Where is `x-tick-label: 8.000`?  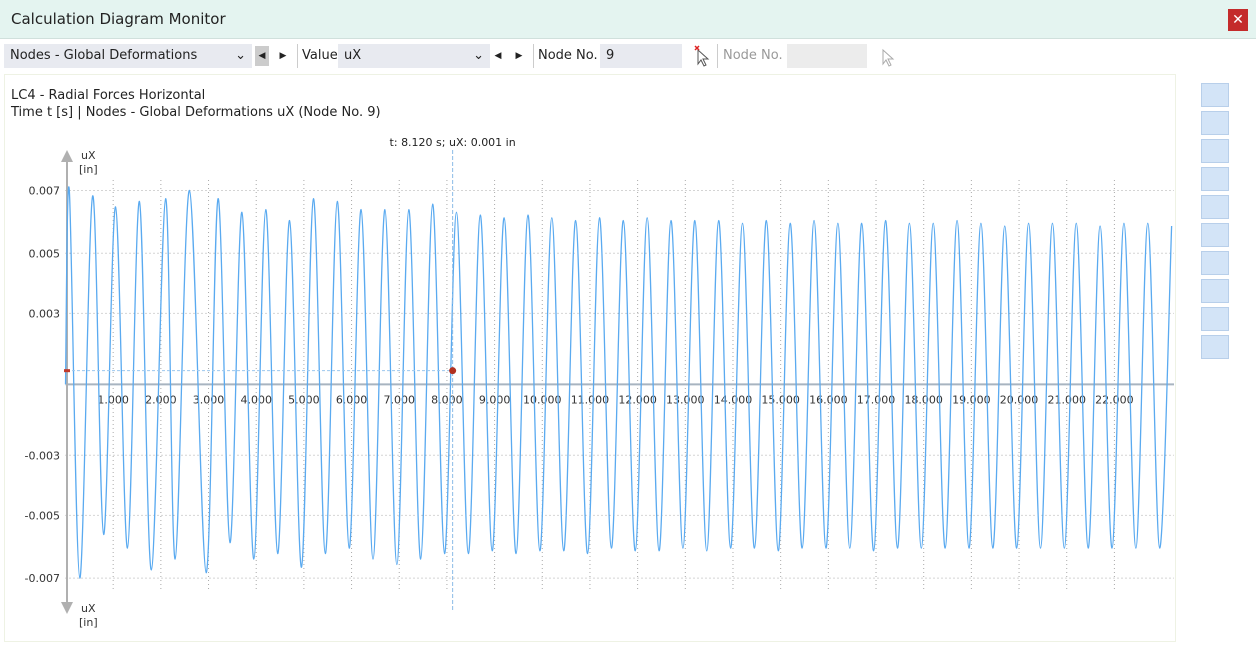
x-tick-label: 8.000 is located at coordinates (447, 399).